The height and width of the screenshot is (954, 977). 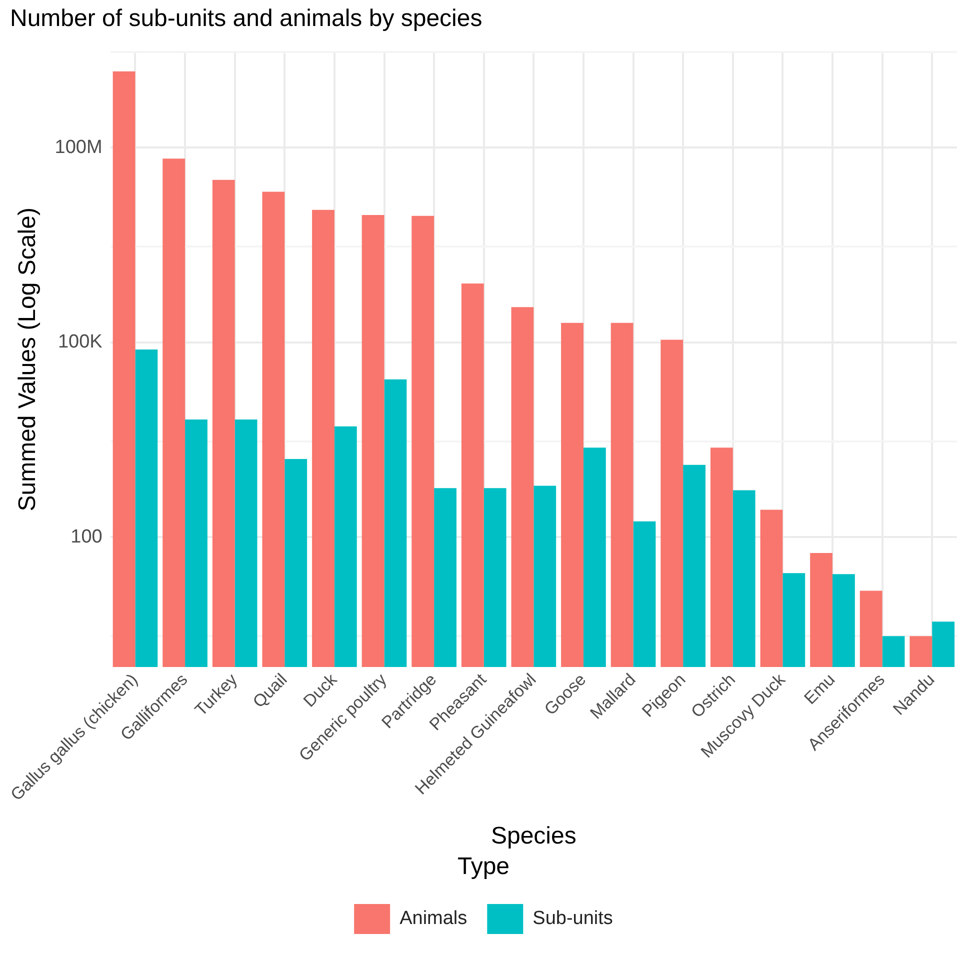 I want to click on legend-title: Type, so click(x=483, y=866).